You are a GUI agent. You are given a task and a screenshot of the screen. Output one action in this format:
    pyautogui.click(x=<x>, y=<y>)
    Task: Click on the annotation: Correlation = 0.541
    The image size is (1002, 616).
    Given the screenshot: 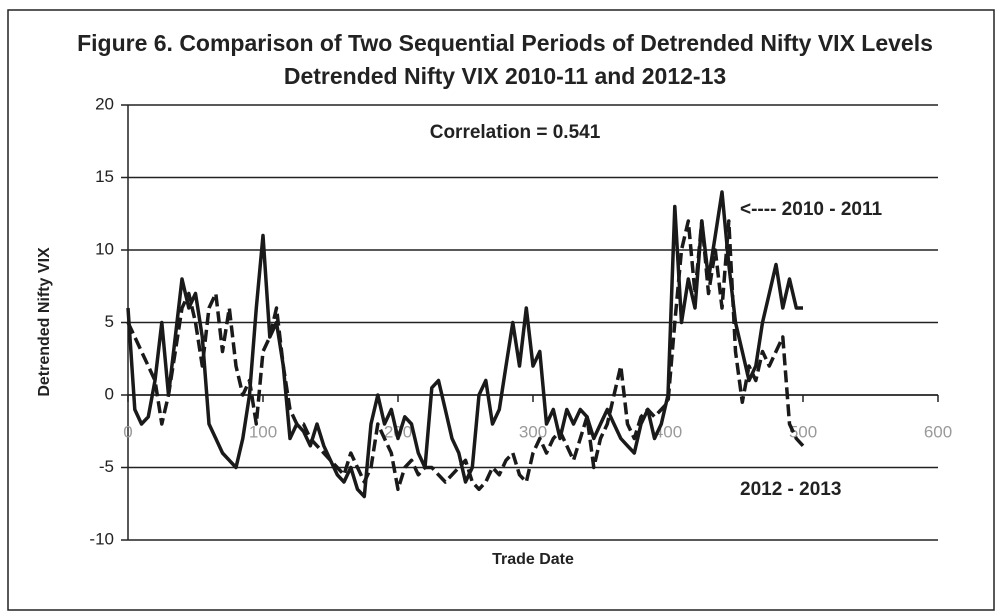 What is the action you would take?
    pyautogui.click(x=515, y=132)
    